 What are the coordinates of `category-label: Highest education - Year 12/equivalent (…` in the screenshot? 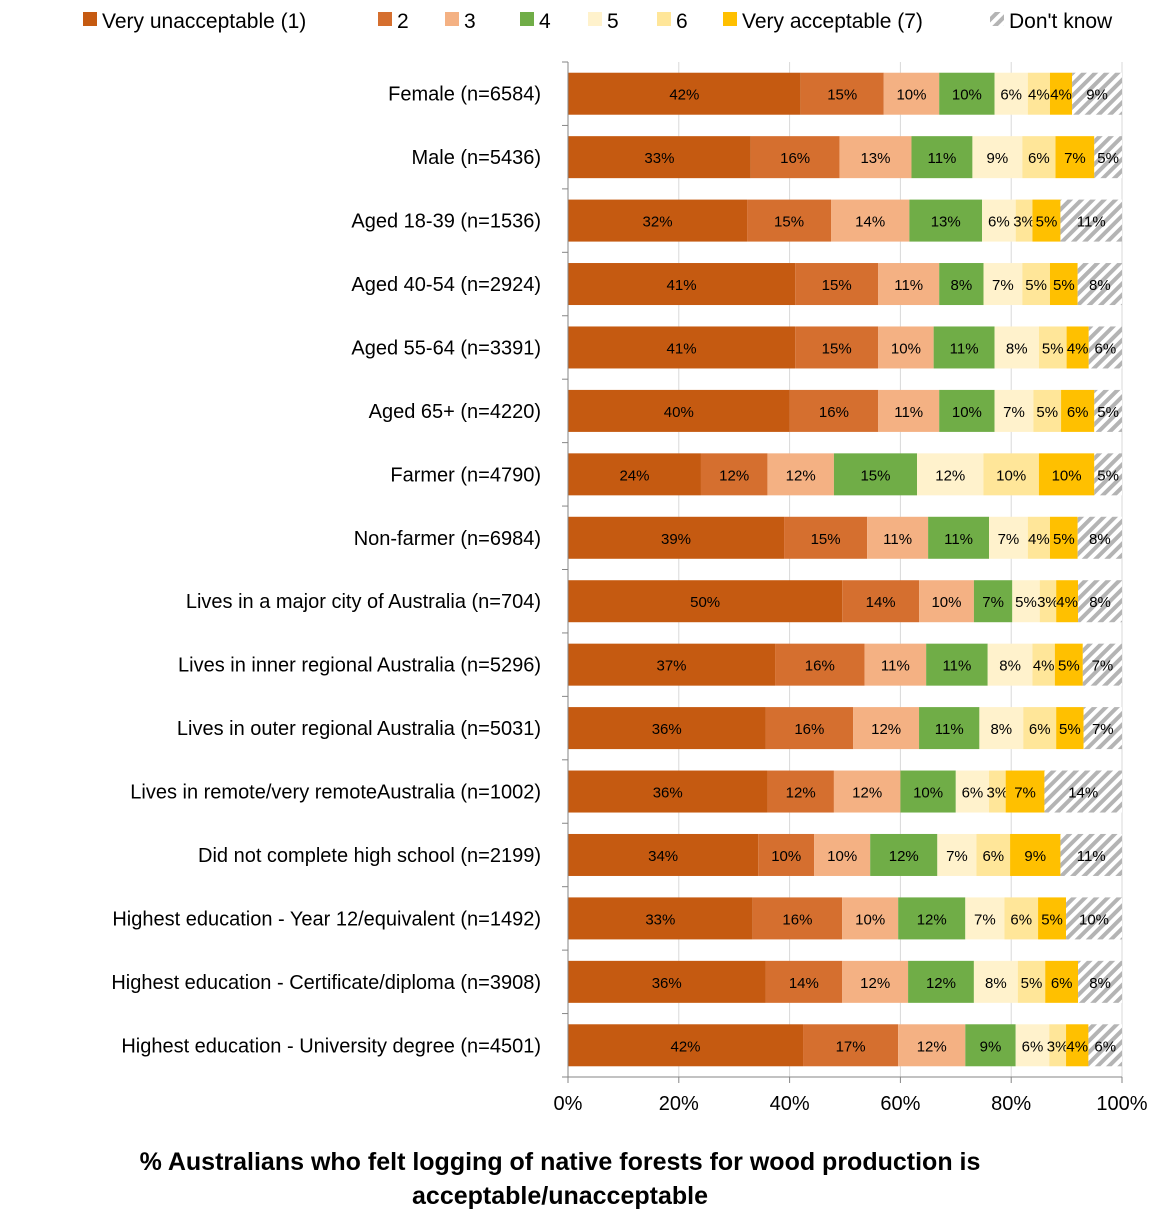 It's located at (326, 919).